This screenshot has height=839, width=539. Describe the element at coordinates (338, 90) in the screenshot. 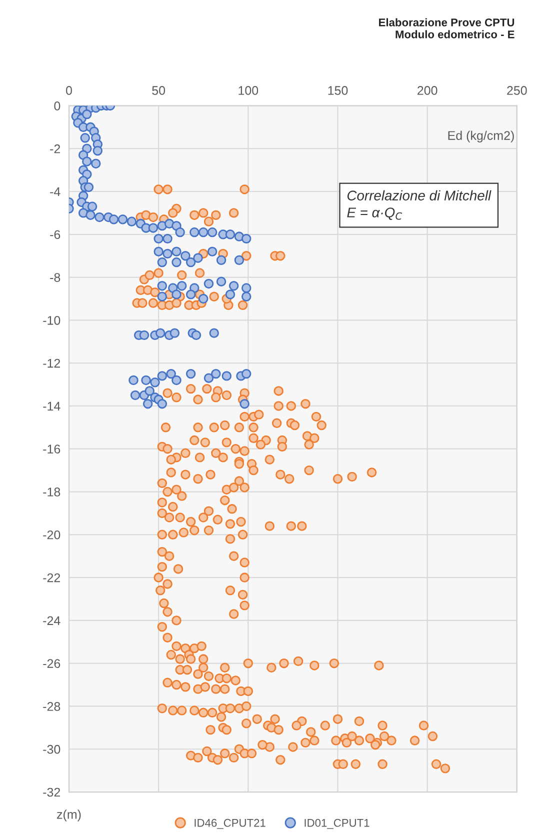

I see `x-tick-label: 150` at that location.